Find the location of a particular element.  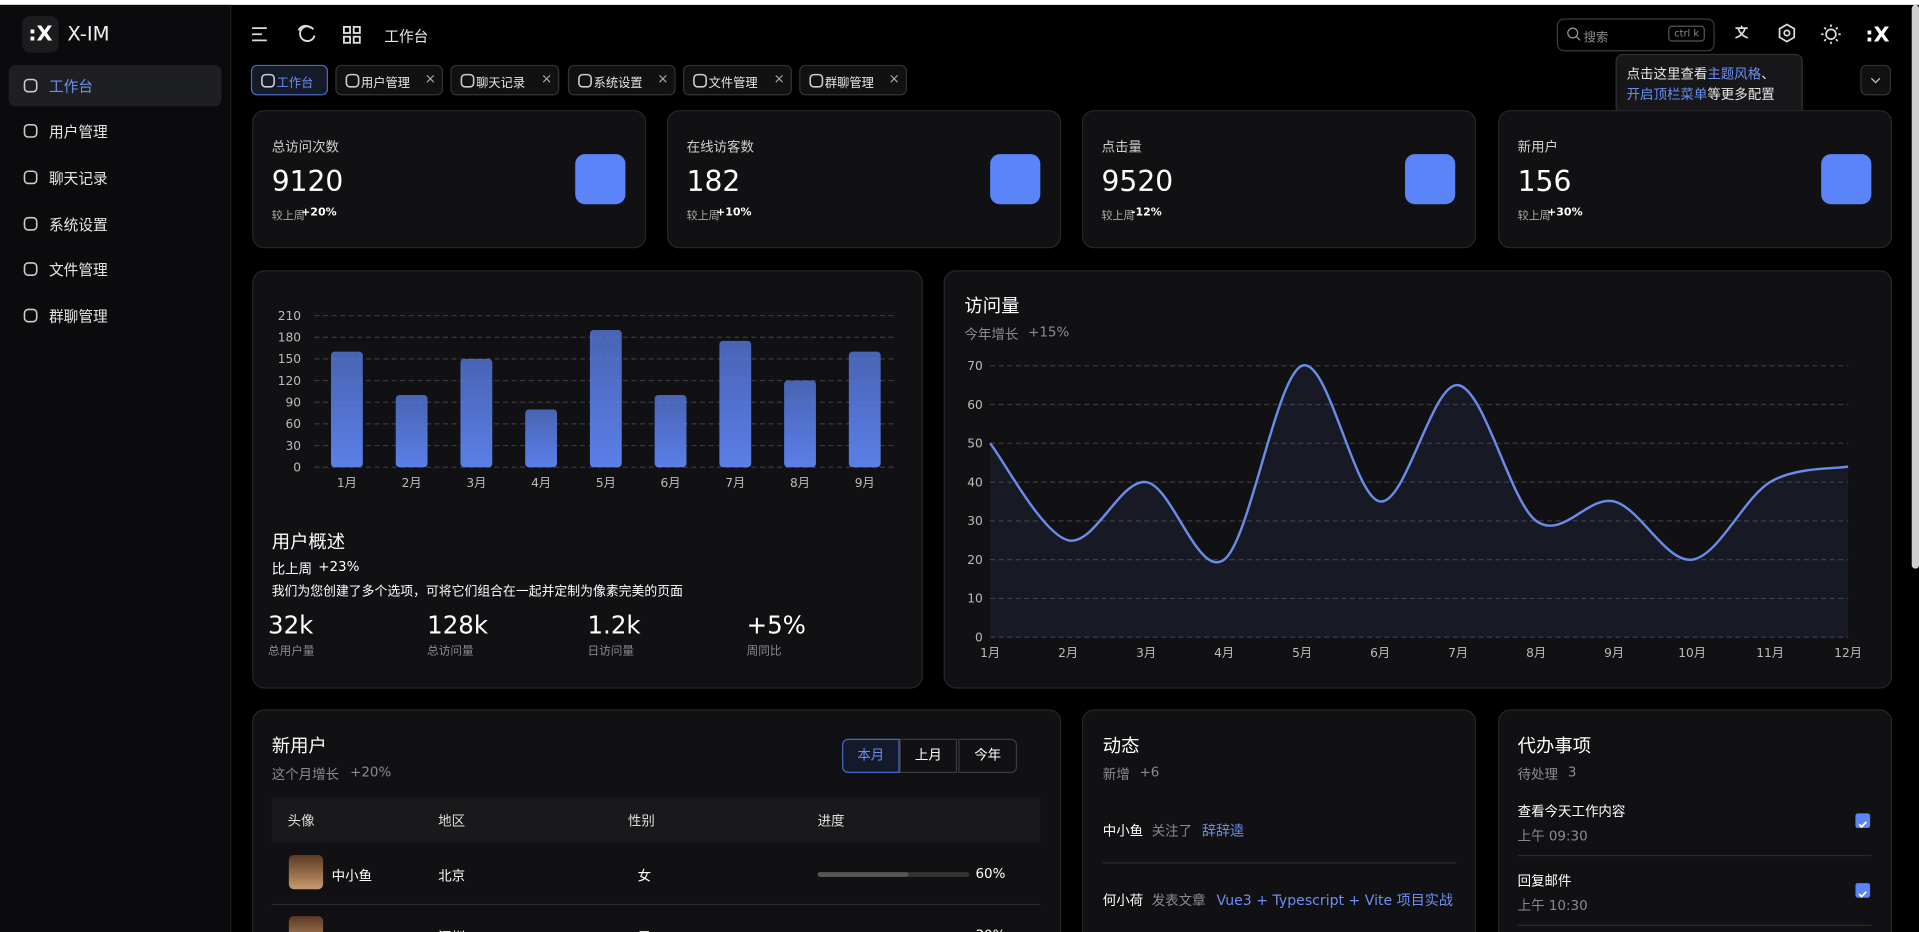

menu-item: 聊天记录 is located at coordinates (78, 179).